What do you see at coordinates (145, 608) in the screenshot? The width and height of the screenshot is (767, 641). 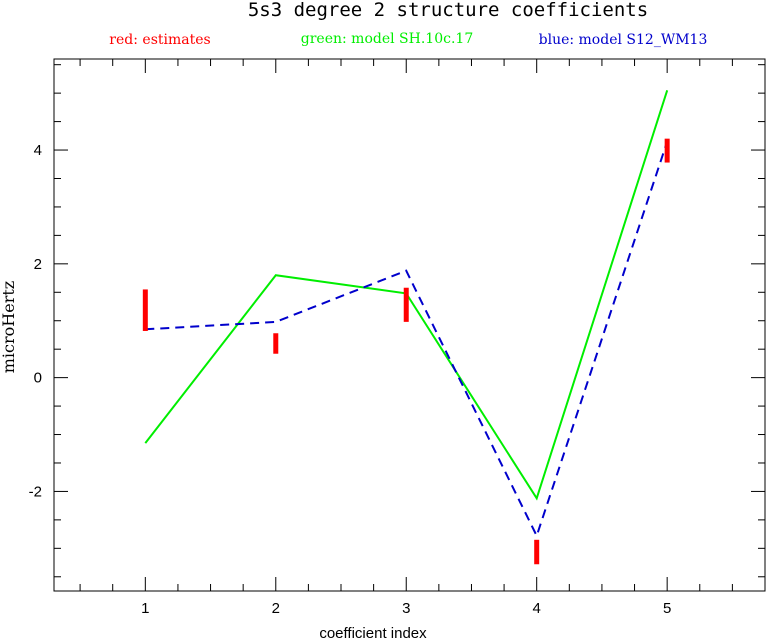 I see `x-tick-label: 1` at bounding box center [145, 608].